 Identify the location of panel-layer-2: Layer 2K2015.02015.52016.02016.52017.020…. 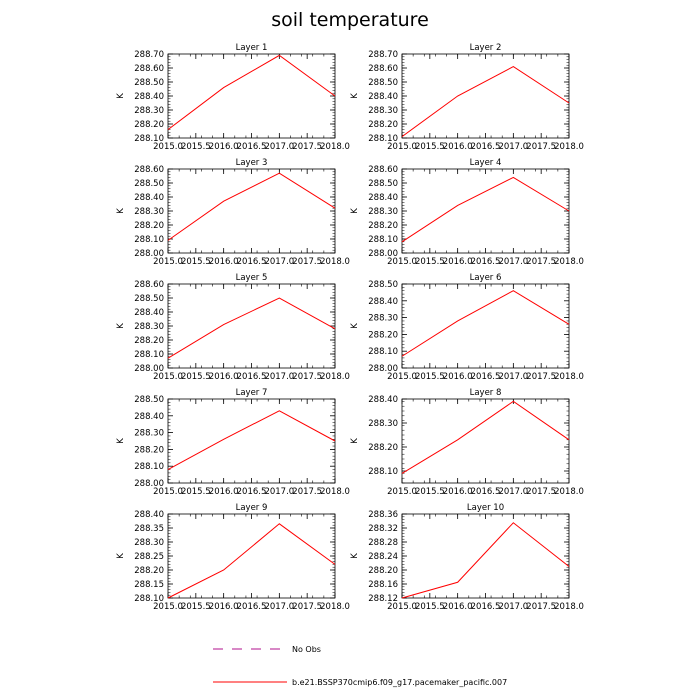
(467, 97).